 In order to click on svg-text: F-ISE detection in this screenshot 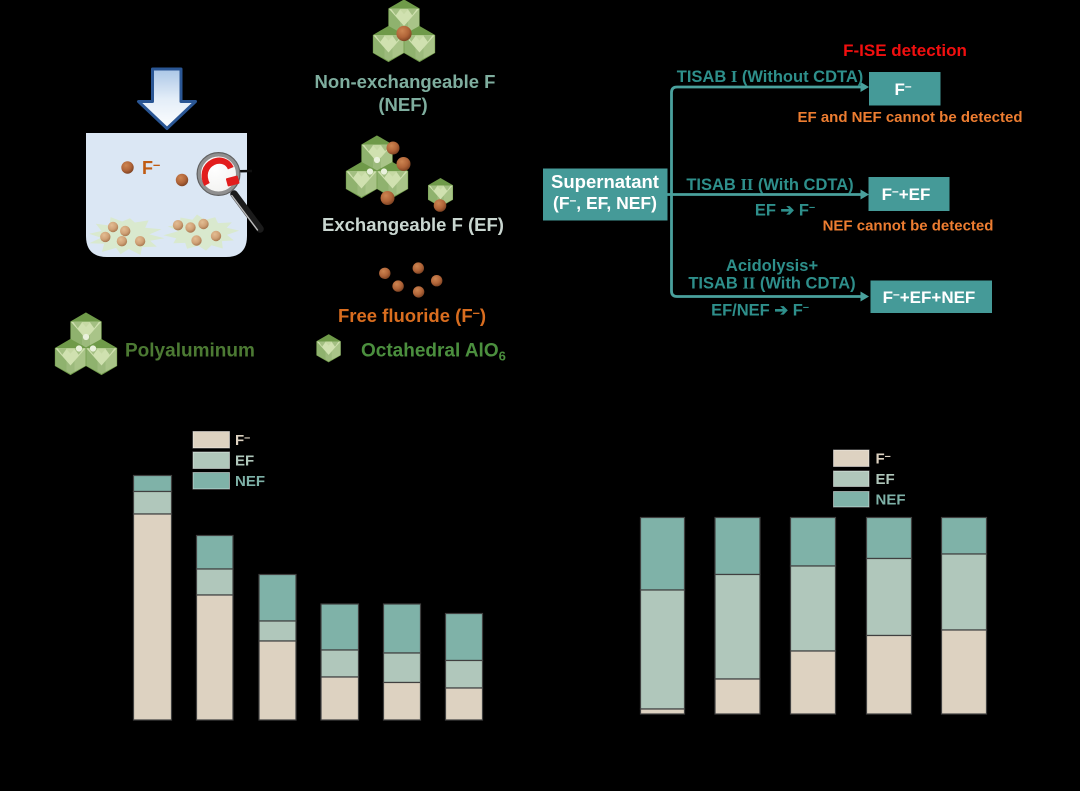, I will do `click(905, 50)`.